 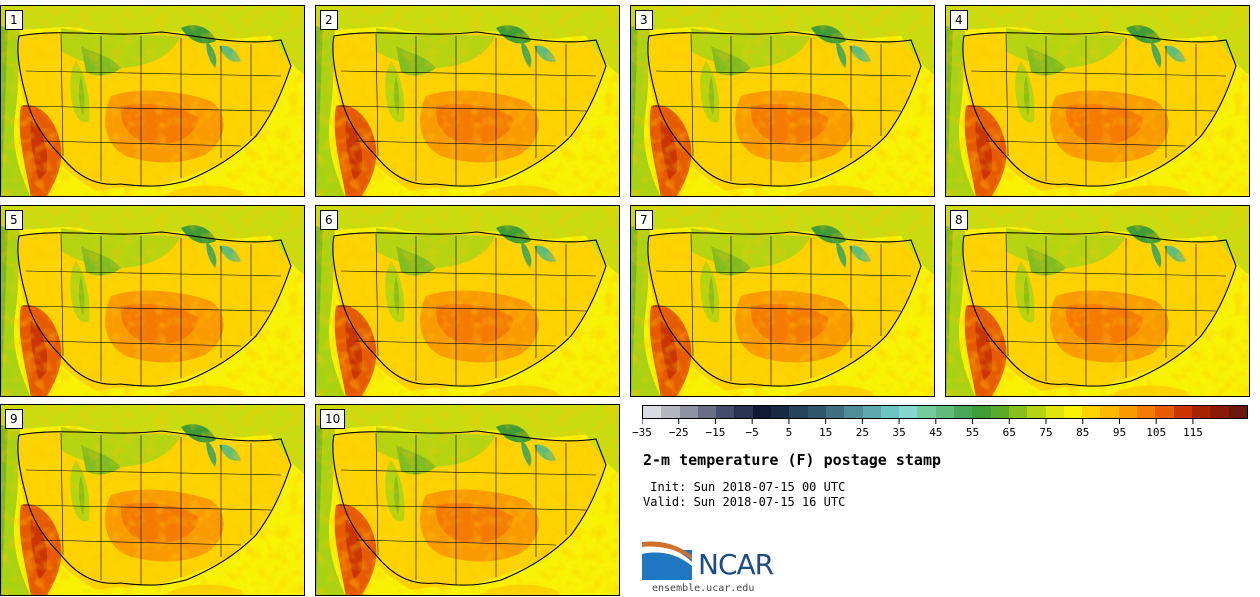 I want to click on colorbar, so click(x=945, y=412).